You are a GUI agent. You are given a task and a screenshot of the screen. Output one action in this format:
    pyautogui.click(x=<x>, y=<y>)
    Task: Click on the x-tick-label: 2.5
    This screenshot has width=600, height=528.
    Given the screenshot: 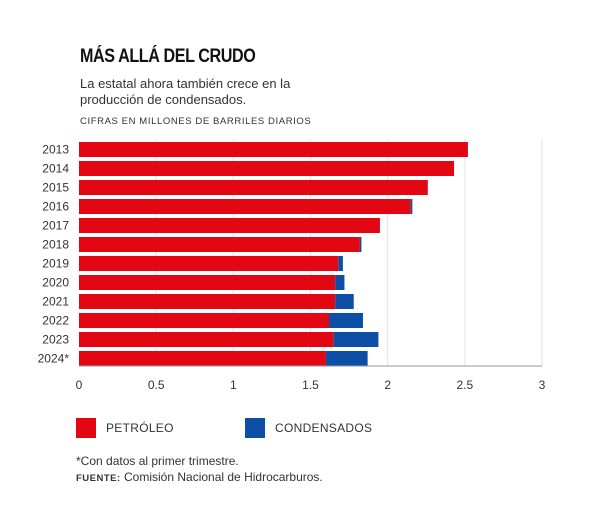 What is the action you would take?
    pyautogui.click(x=464, y=385)
    